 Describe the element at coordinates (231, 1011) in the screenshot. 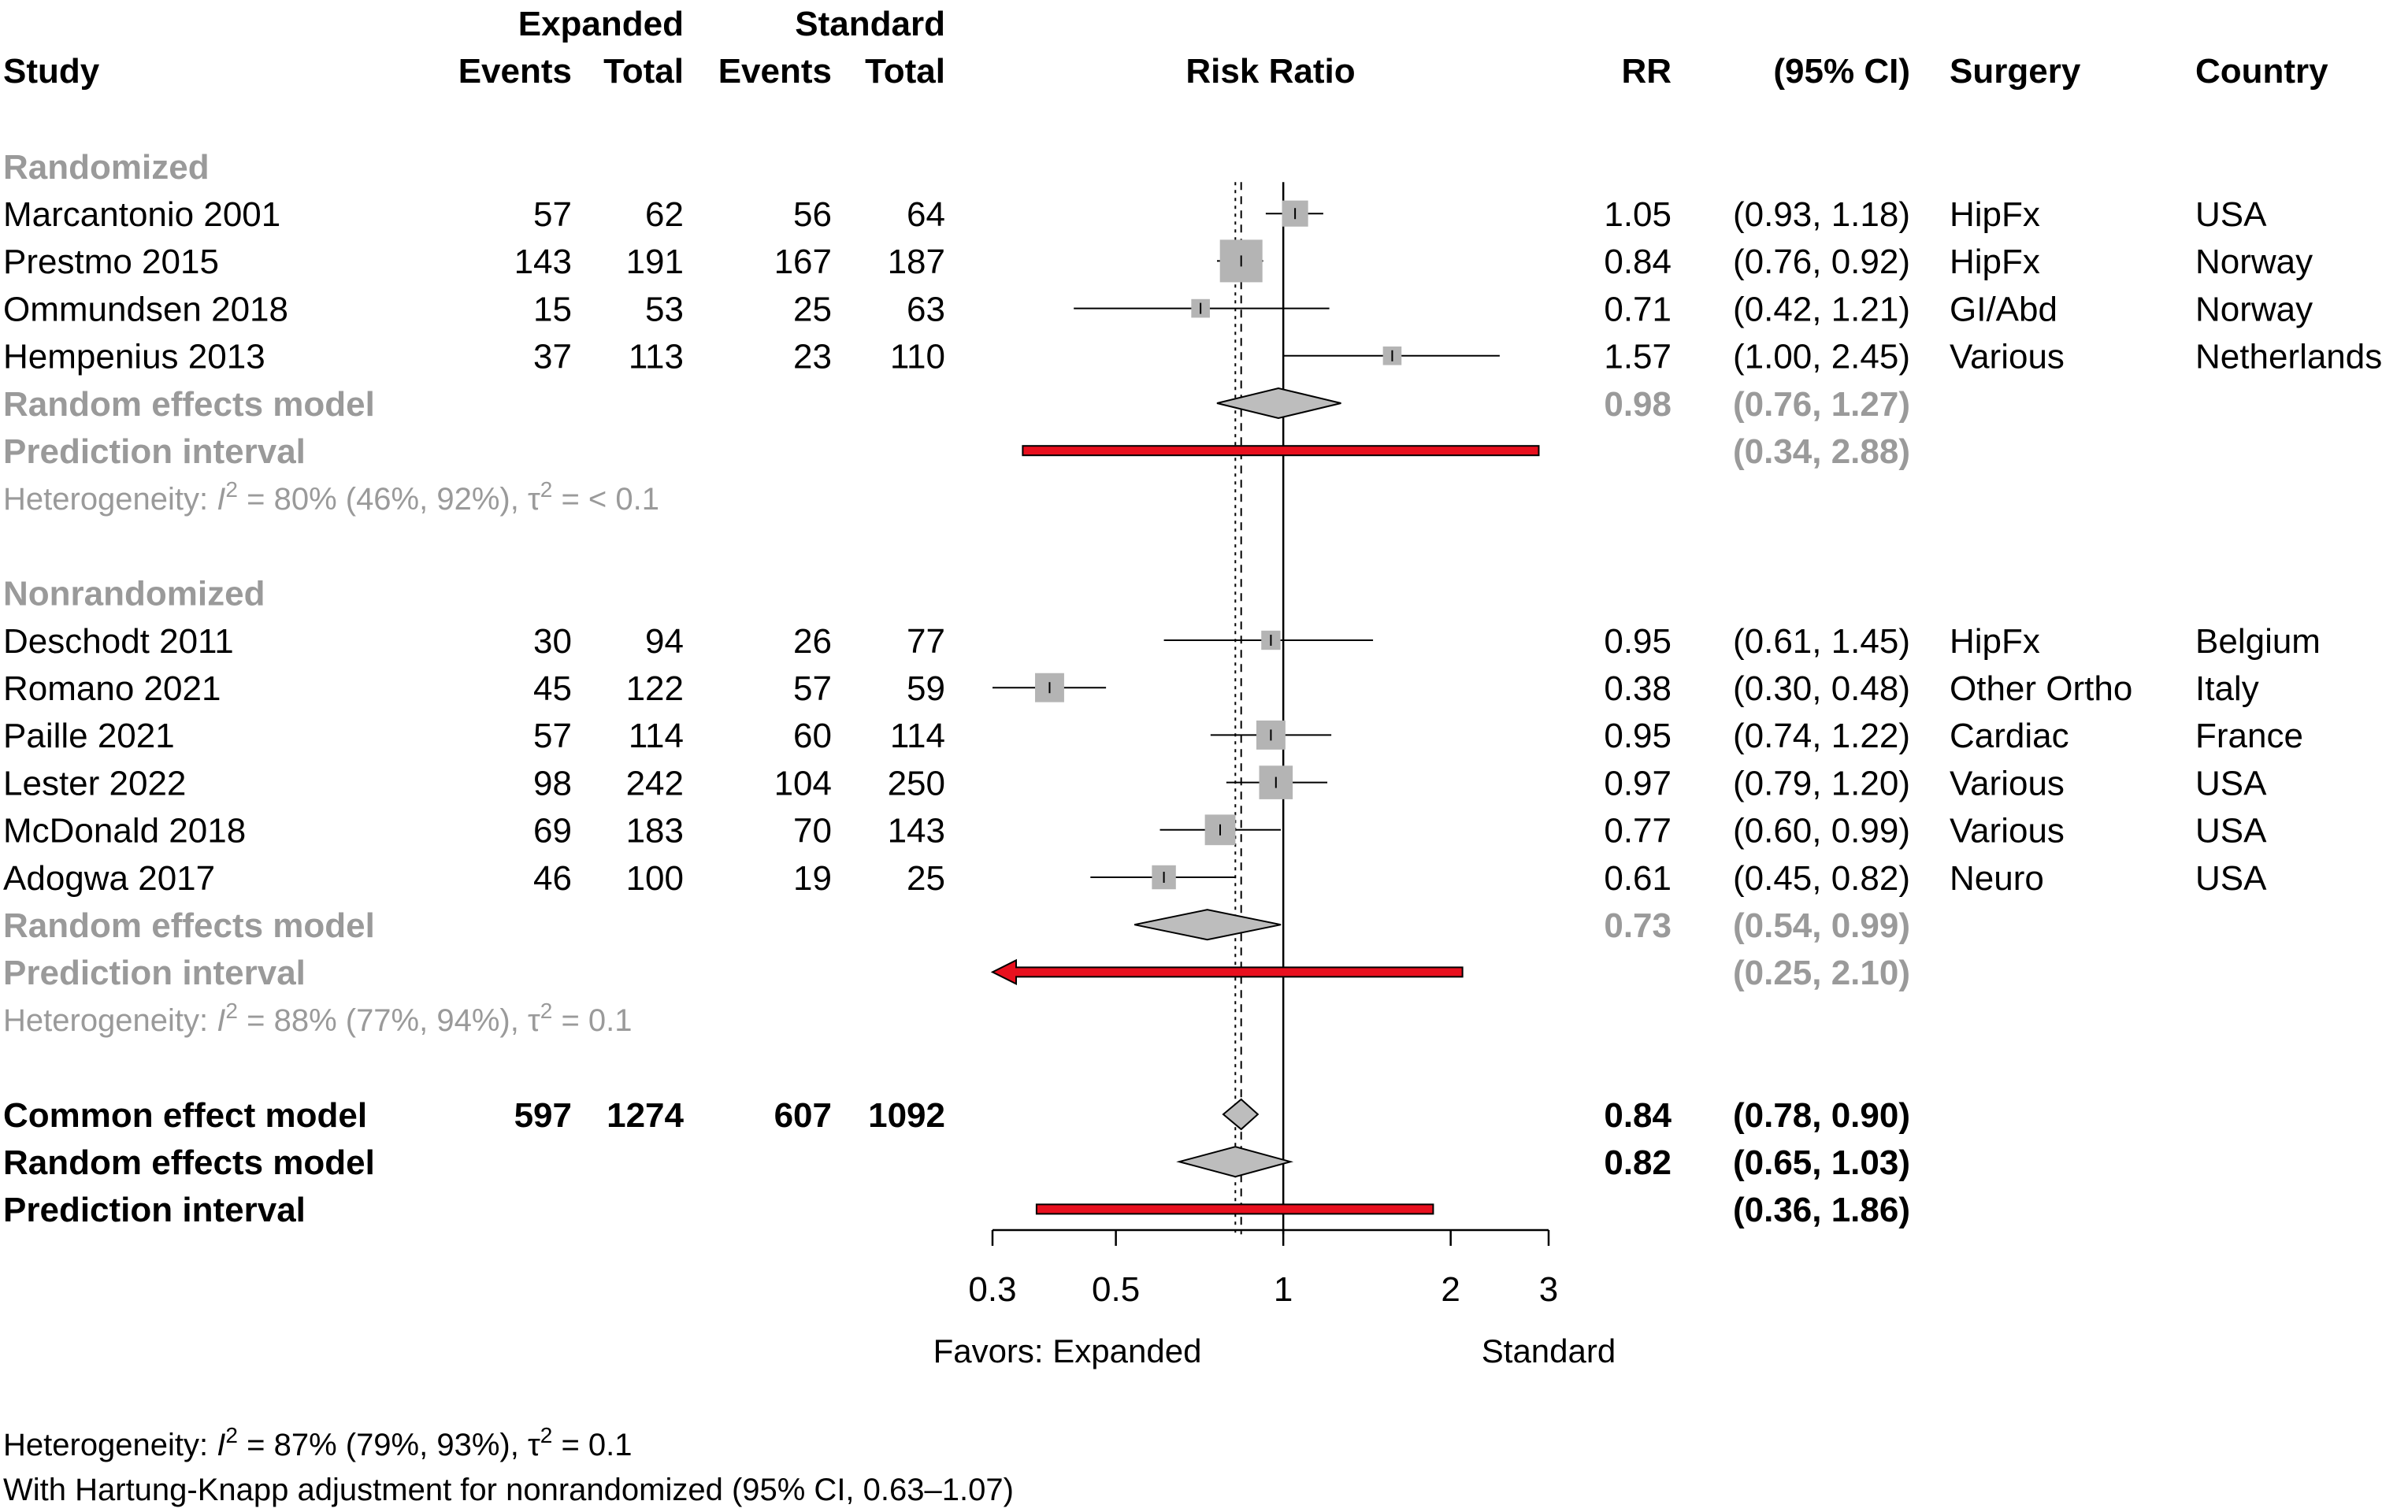

I see `heterogeneity-sup: 2` at that location.